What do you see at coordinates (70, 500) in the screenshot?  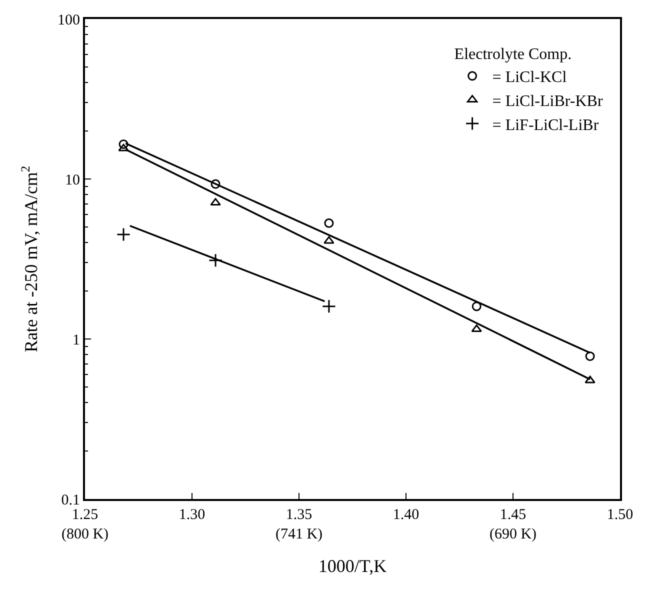 I see `y-tick-label: 0.1` at bounding box center [70, 500].